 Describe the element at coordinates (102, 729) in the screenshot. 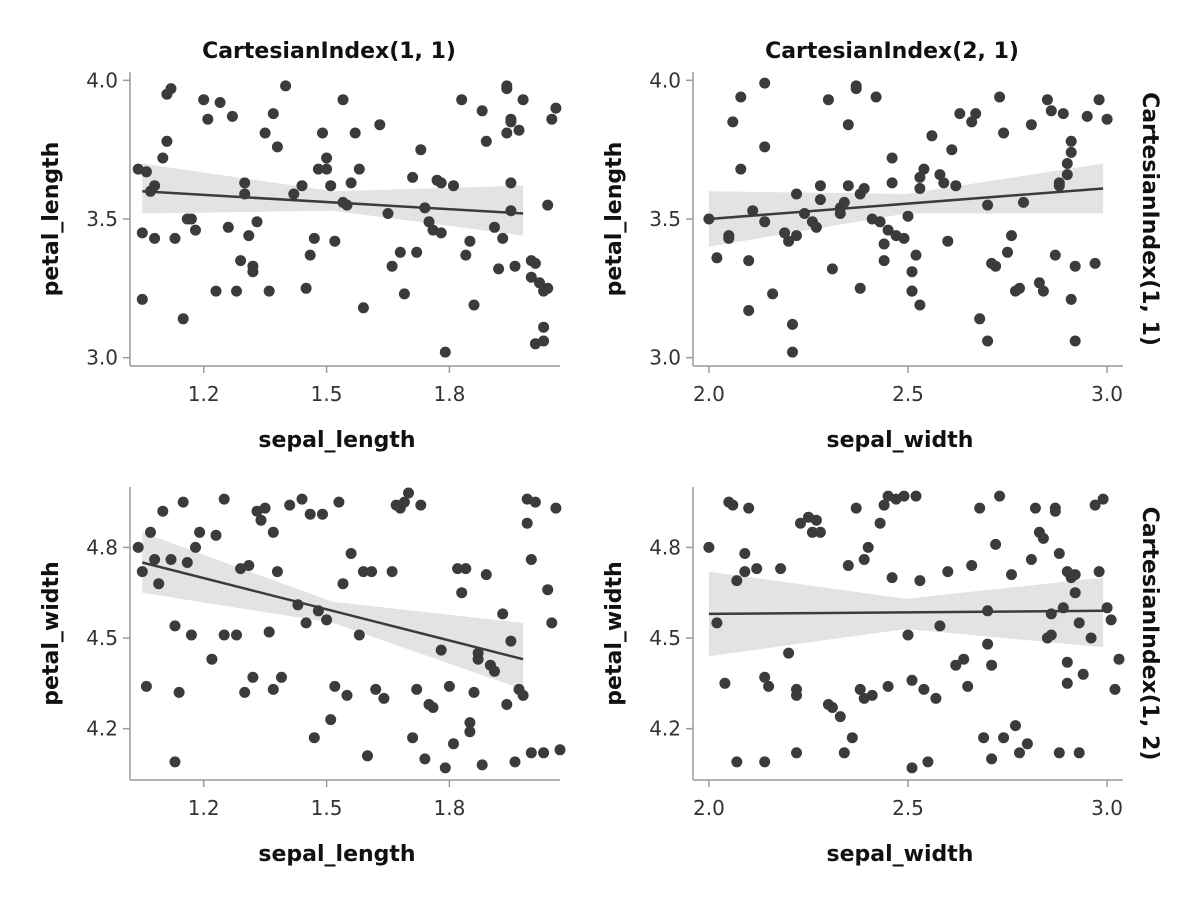

I see `y-tick-label: 4.2` at that location.